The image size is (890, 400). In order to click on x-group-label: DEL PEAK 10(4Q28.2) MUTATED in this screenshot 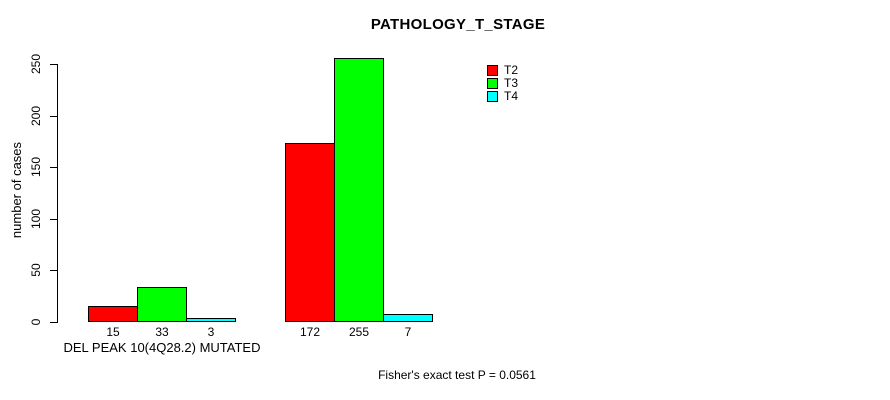, I will do `click(162, 347)`.